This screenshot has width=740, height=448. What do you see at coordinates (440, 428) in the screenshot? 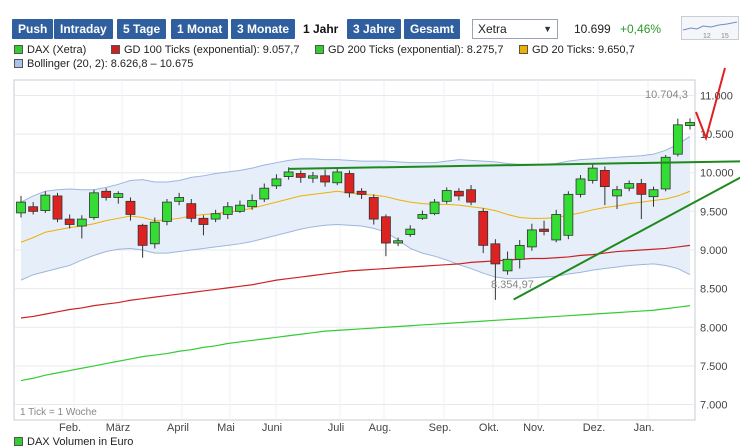
I see `x-tick-label: Sep.` at bounding box center [440, 428].